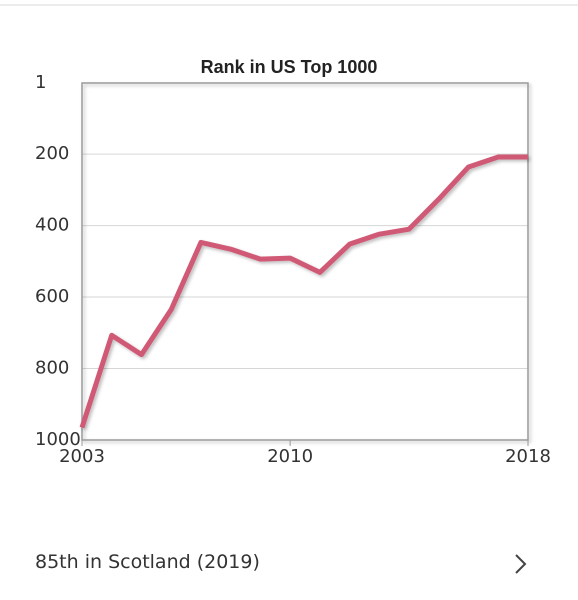 Image resolution: width=578 pixels, height=600 pixels. What do you see at coordinates (52, 368) in the screenshot?
I see `y-tick-label: 800` at bounding box center [52, 368].